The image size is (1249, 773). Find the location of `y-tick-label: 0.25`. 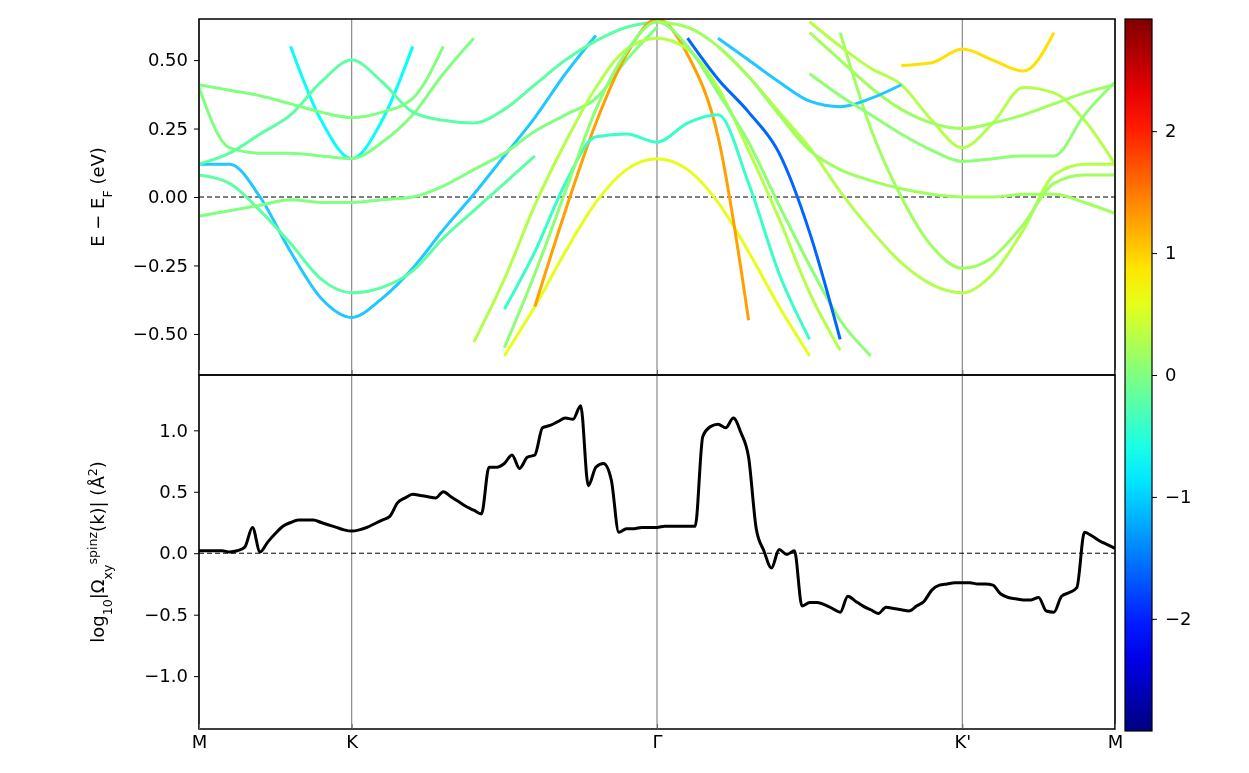

y-tick-label: 0.25 is located at coordinates (167, 128).